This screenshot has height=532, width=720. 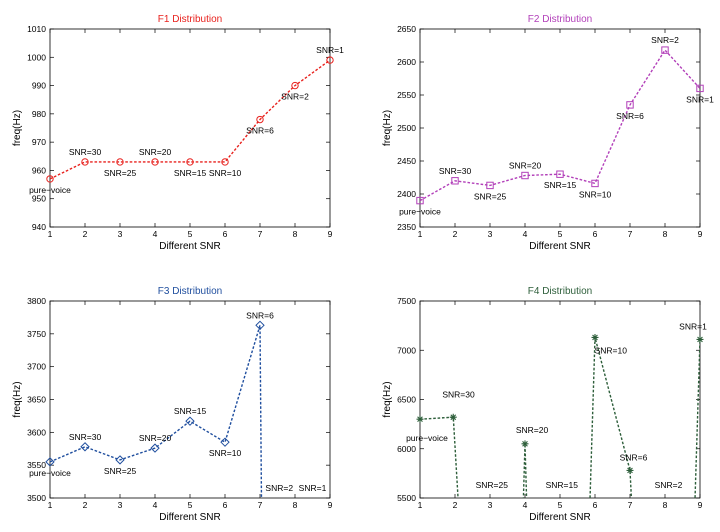 I want to click on f3-y-tick-label: 3800, so click(x=36, y=301).